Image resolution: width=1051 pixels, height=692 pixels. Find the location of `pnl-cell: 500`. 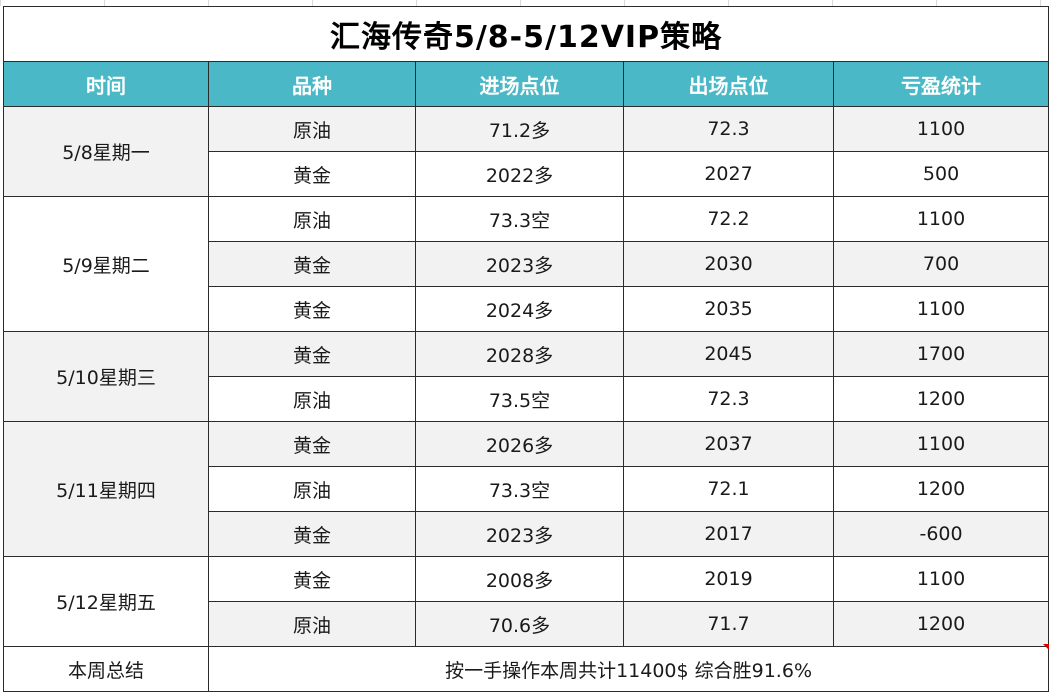

pnl-cell: 500 is located at coordinates (941, 174).